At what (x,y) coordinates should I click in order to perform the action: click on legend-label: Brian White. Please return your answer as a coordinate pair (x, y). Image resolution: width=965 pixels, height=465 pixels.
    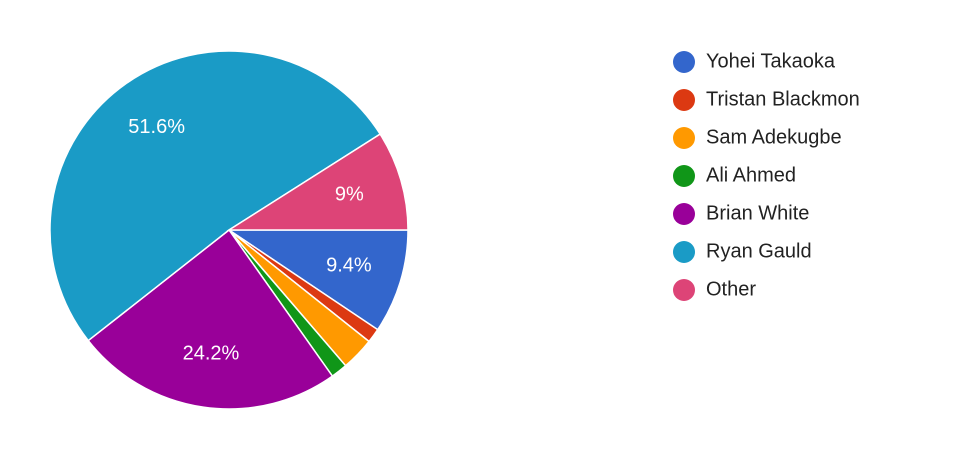
    Looking at the image, I should click on (757, 213).